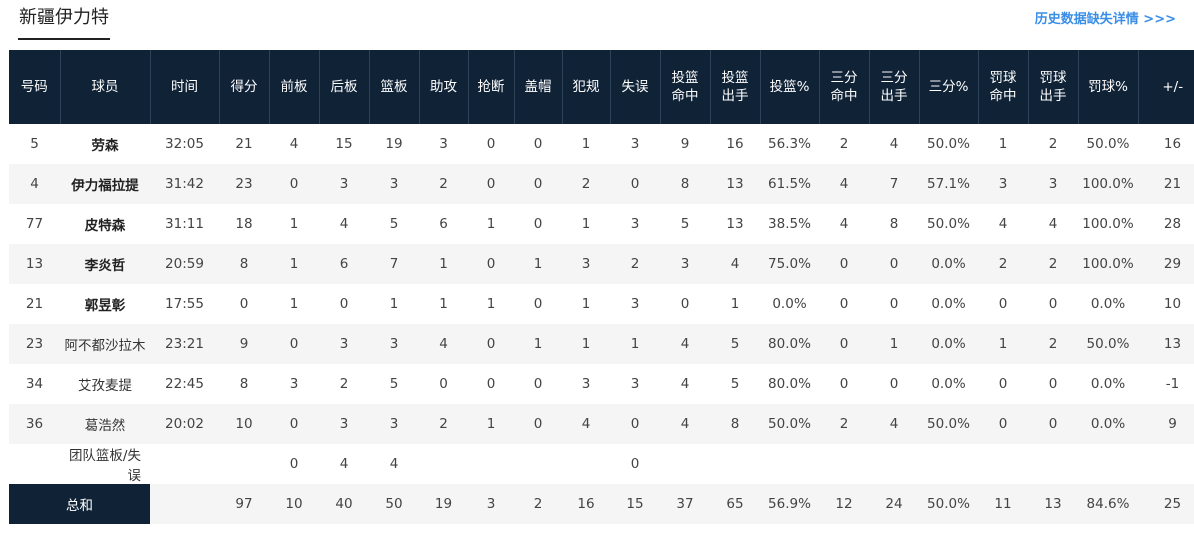 This screenshot has width=1194, height=536. I want to click on player-name: 皮特森, so click(105, 226).